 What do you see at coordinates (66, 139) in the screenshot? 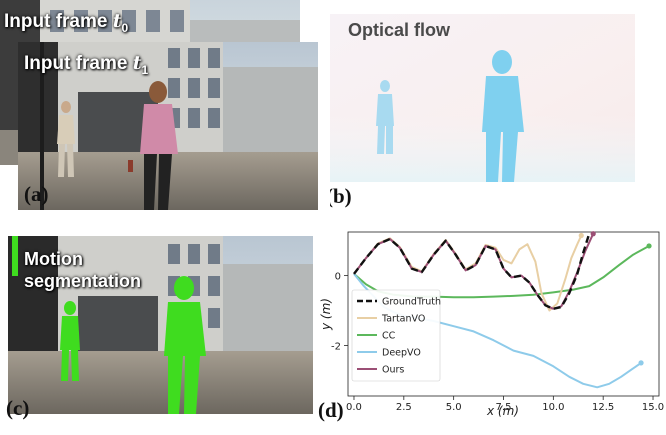
I see `pedestrian-left` at bounding box center [66, 139].